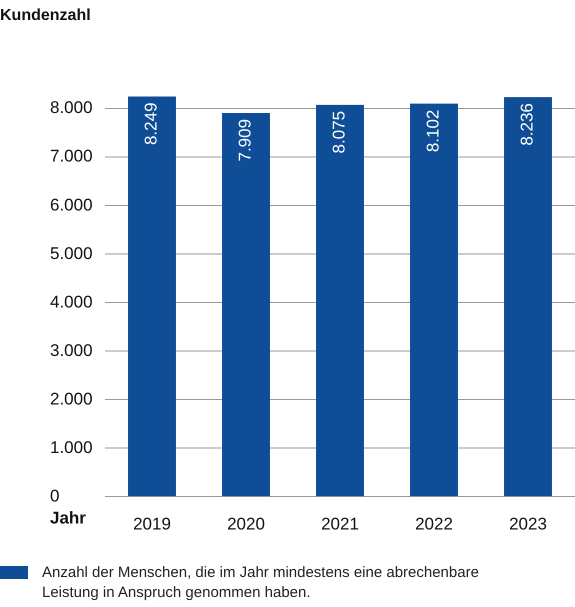  What do you see at coordinates (71, 350) in the screenshot?
I see `y-tick-label: 3.000` at bounding box center [71, 350].